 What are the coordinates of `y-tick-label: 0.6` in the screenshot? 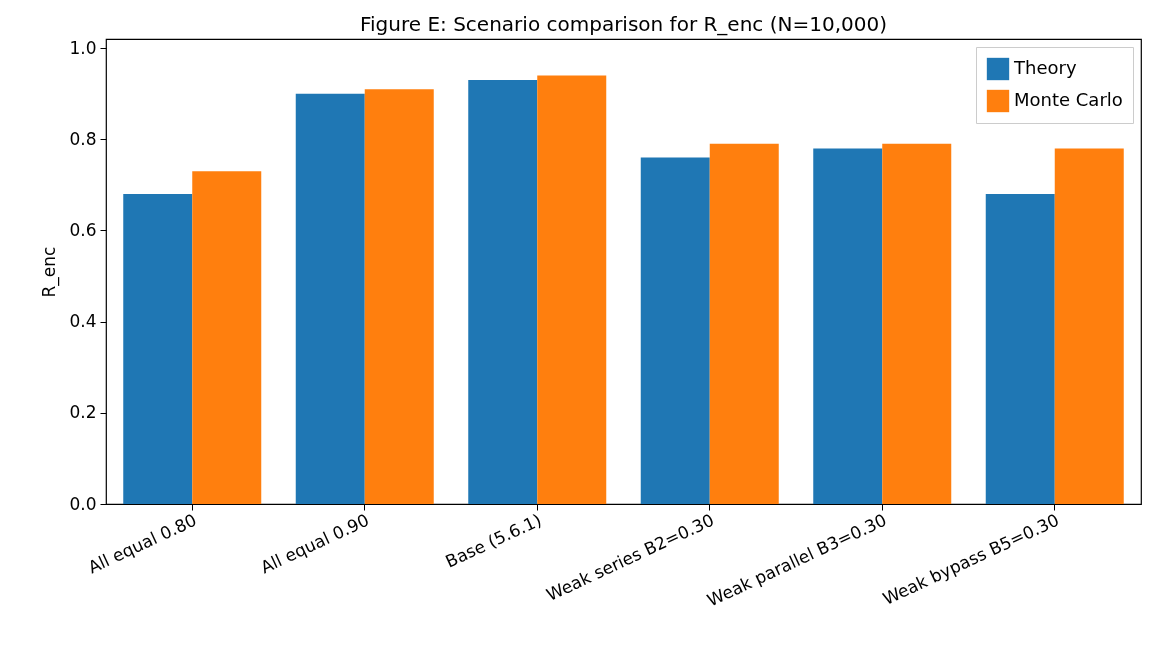 It's located at (83, 229).